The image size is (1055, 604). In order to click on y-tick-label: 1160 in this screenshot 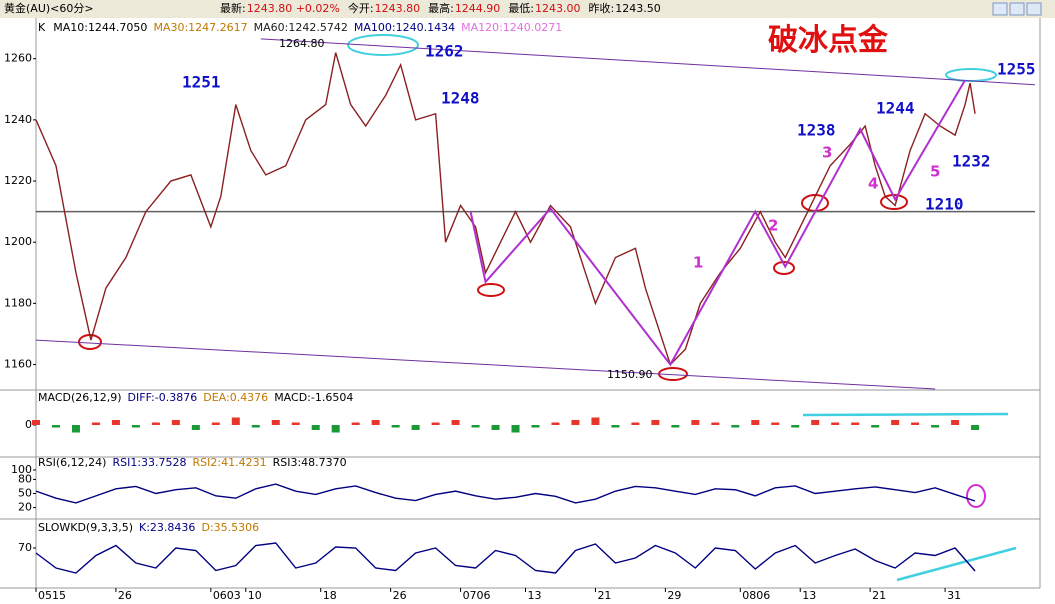, I will do `click(18, 364)`.